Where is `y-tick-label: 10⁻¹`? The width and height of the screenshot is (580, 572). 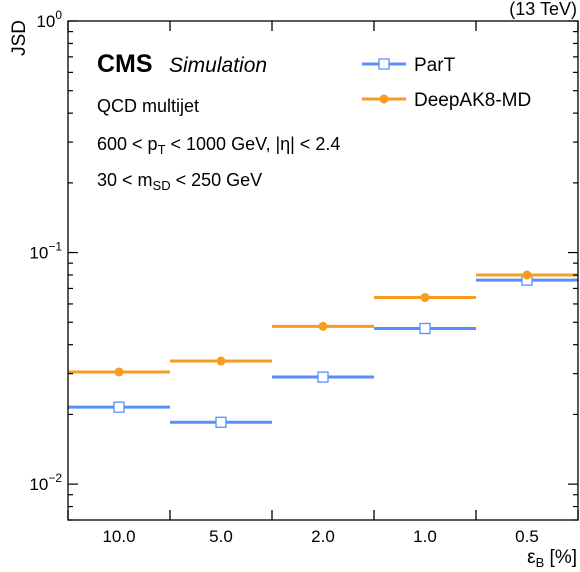
y-tick-label: 10⁻¹ is located at coordinates (45, 251).